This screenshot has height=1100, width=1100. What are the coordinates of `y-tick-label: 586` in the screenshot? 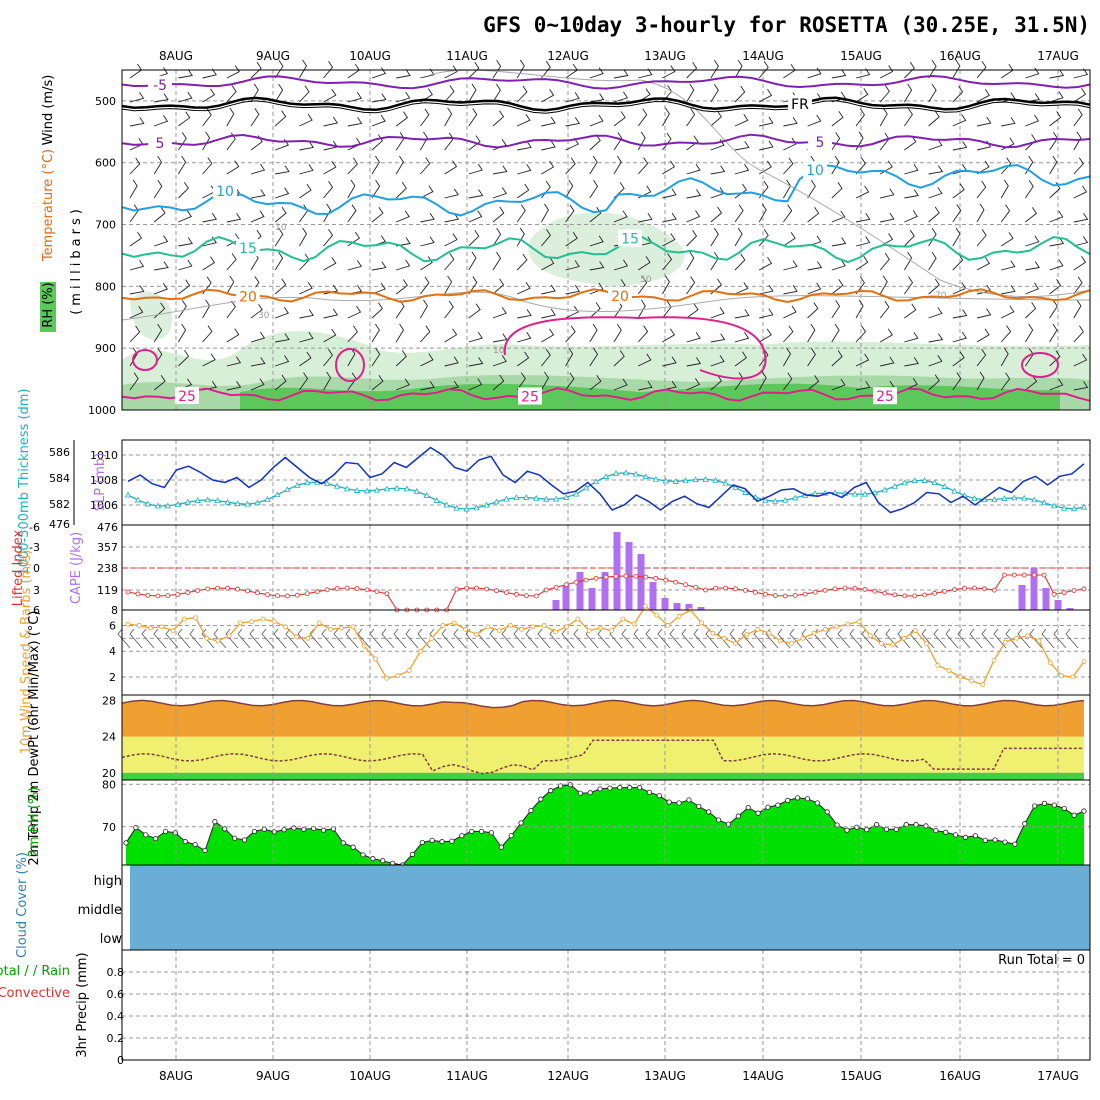 It's located at (59, 452).